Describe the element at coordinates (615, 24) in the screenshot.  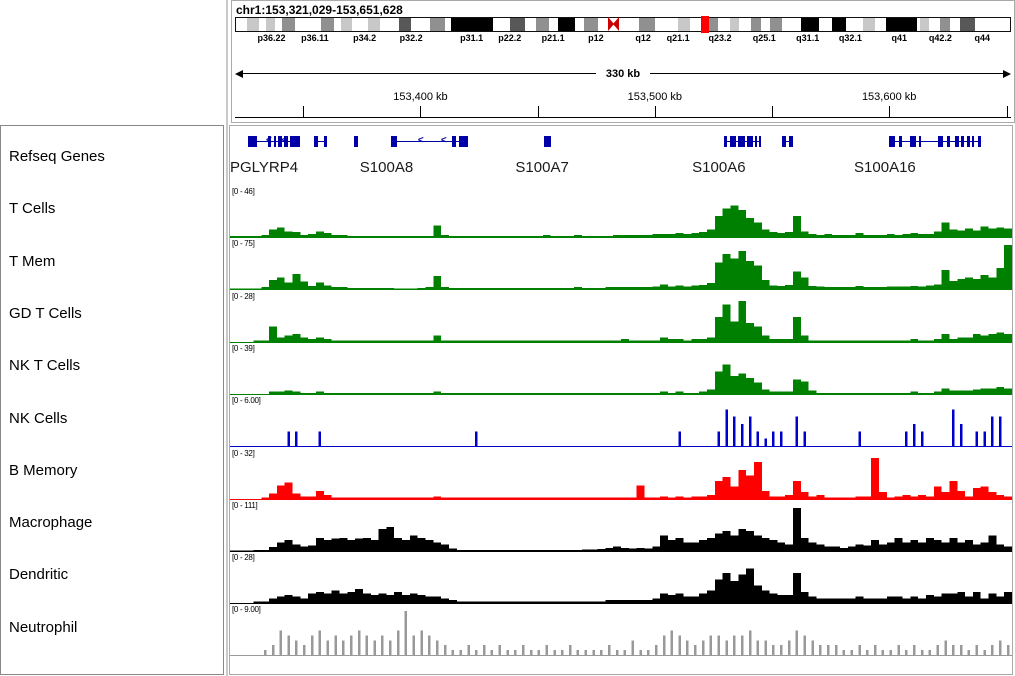
I see `centromere-icon` at that location.